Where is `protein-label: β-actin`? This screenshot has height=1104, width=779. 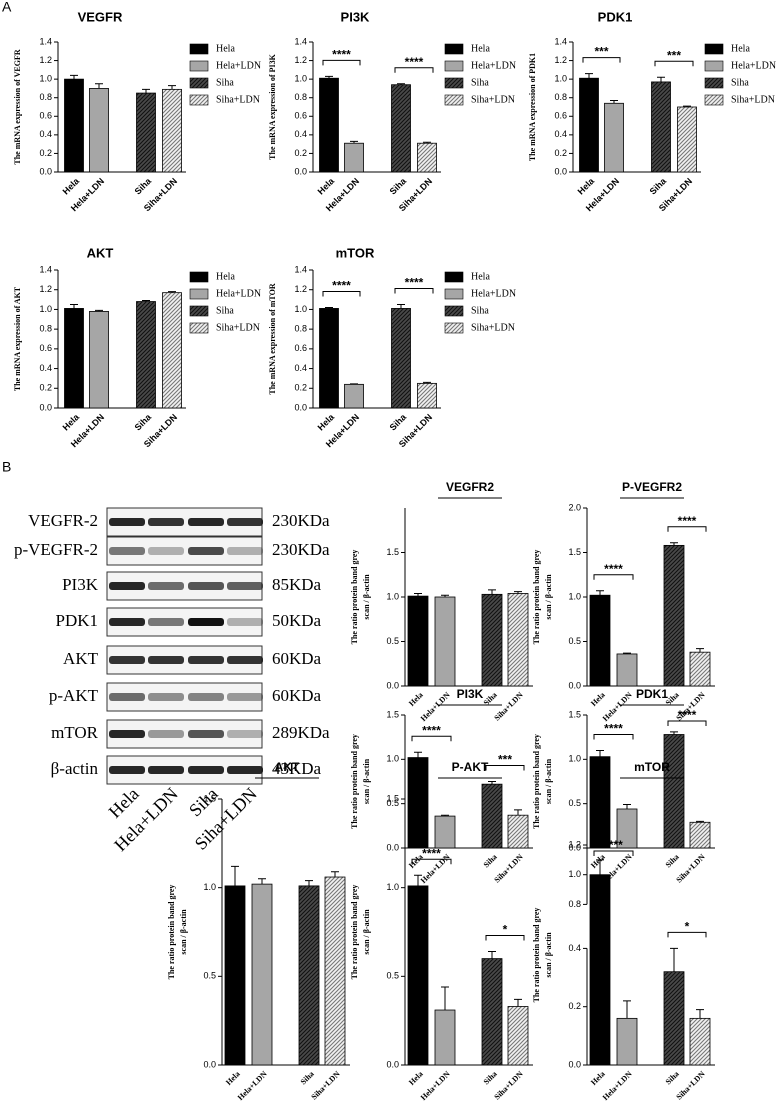 protein-label: β-actin is located at coordinates (75, 768).